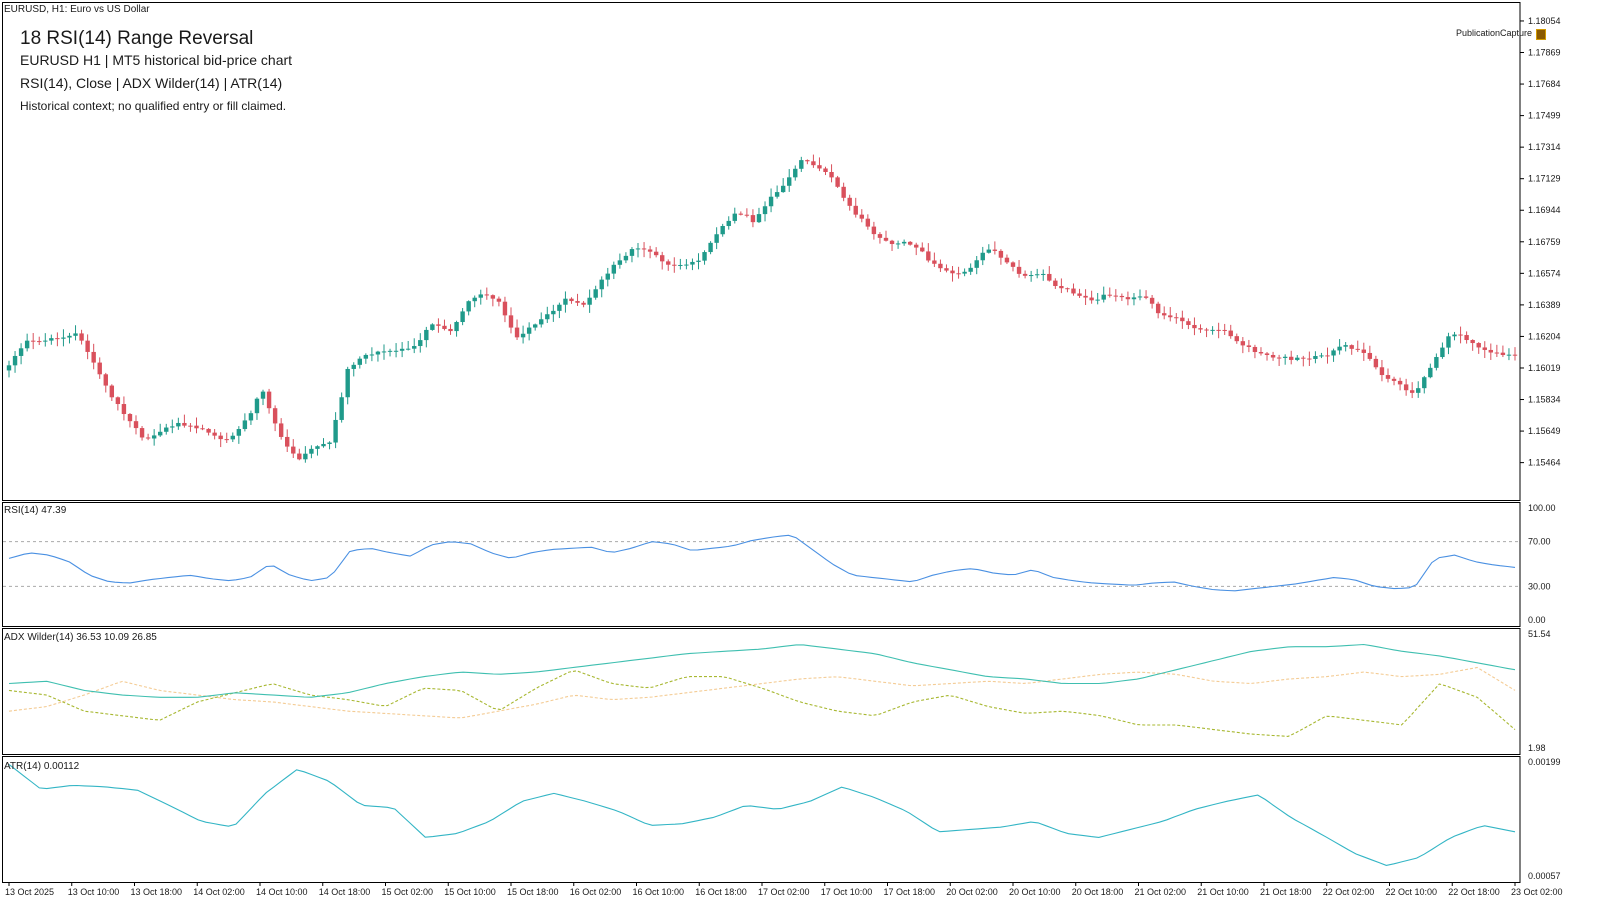 This screenshot has width=1600, height=900. I want to click on publication-capture-icon, so click(1541, 34).